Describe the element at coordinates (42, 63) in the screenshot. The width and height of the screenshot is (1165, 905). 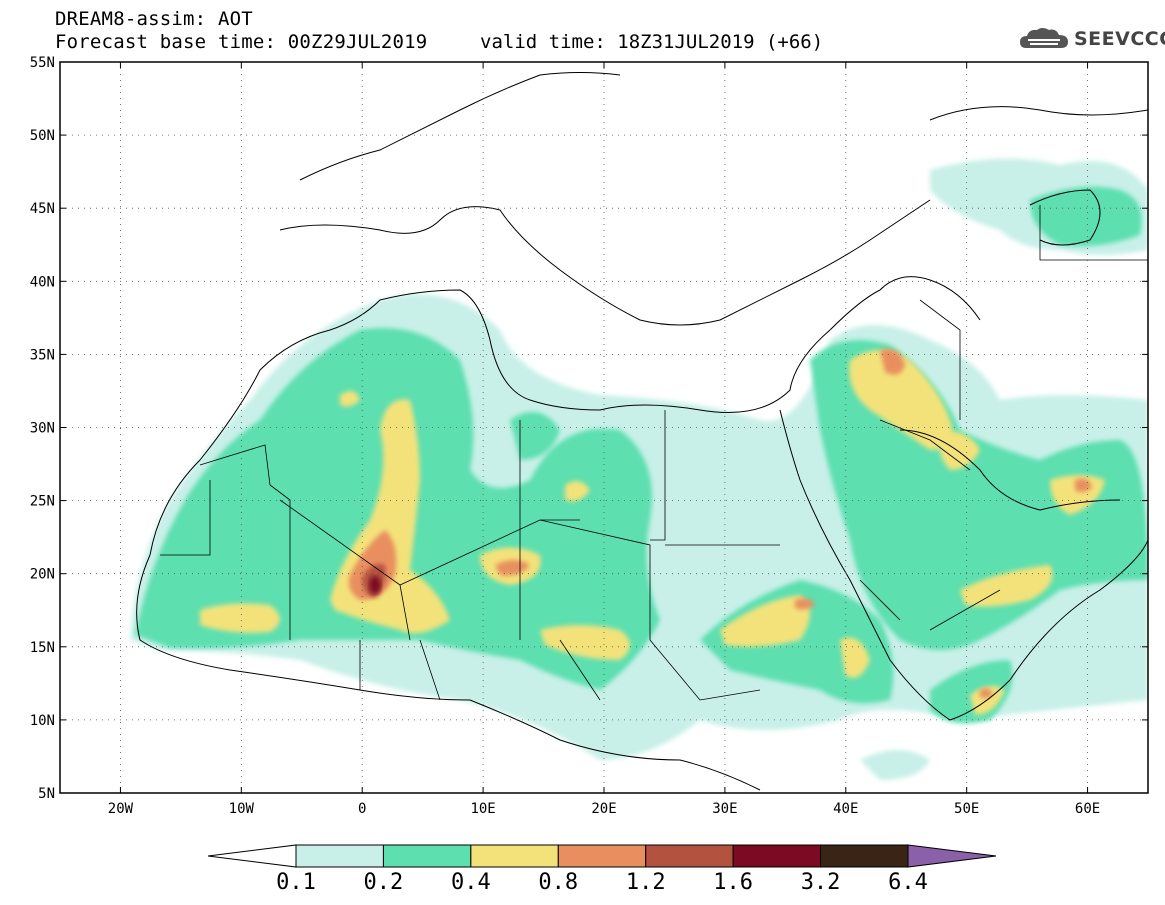
I see `lat-label: 55N` at that location.